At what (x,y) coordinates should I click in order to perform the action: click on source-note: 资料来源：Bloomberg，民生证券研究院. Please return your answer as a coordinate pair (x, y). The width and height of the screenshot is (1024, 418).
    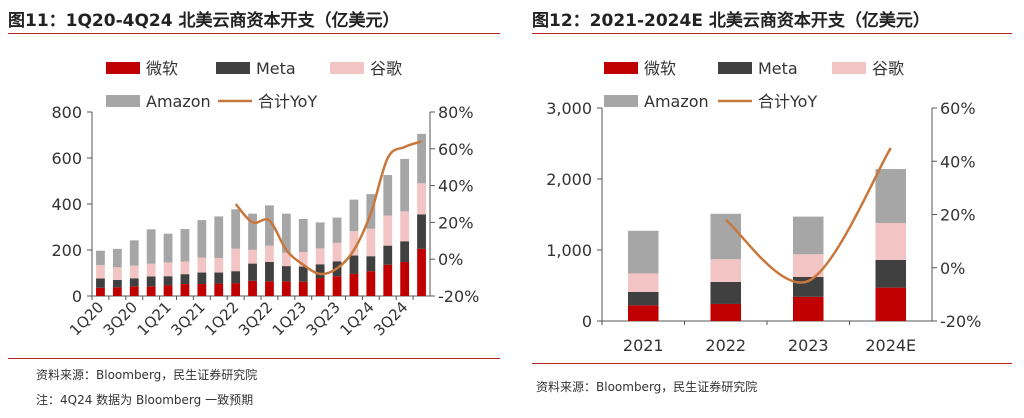
    Looking at the image, I should click on (647, 387).